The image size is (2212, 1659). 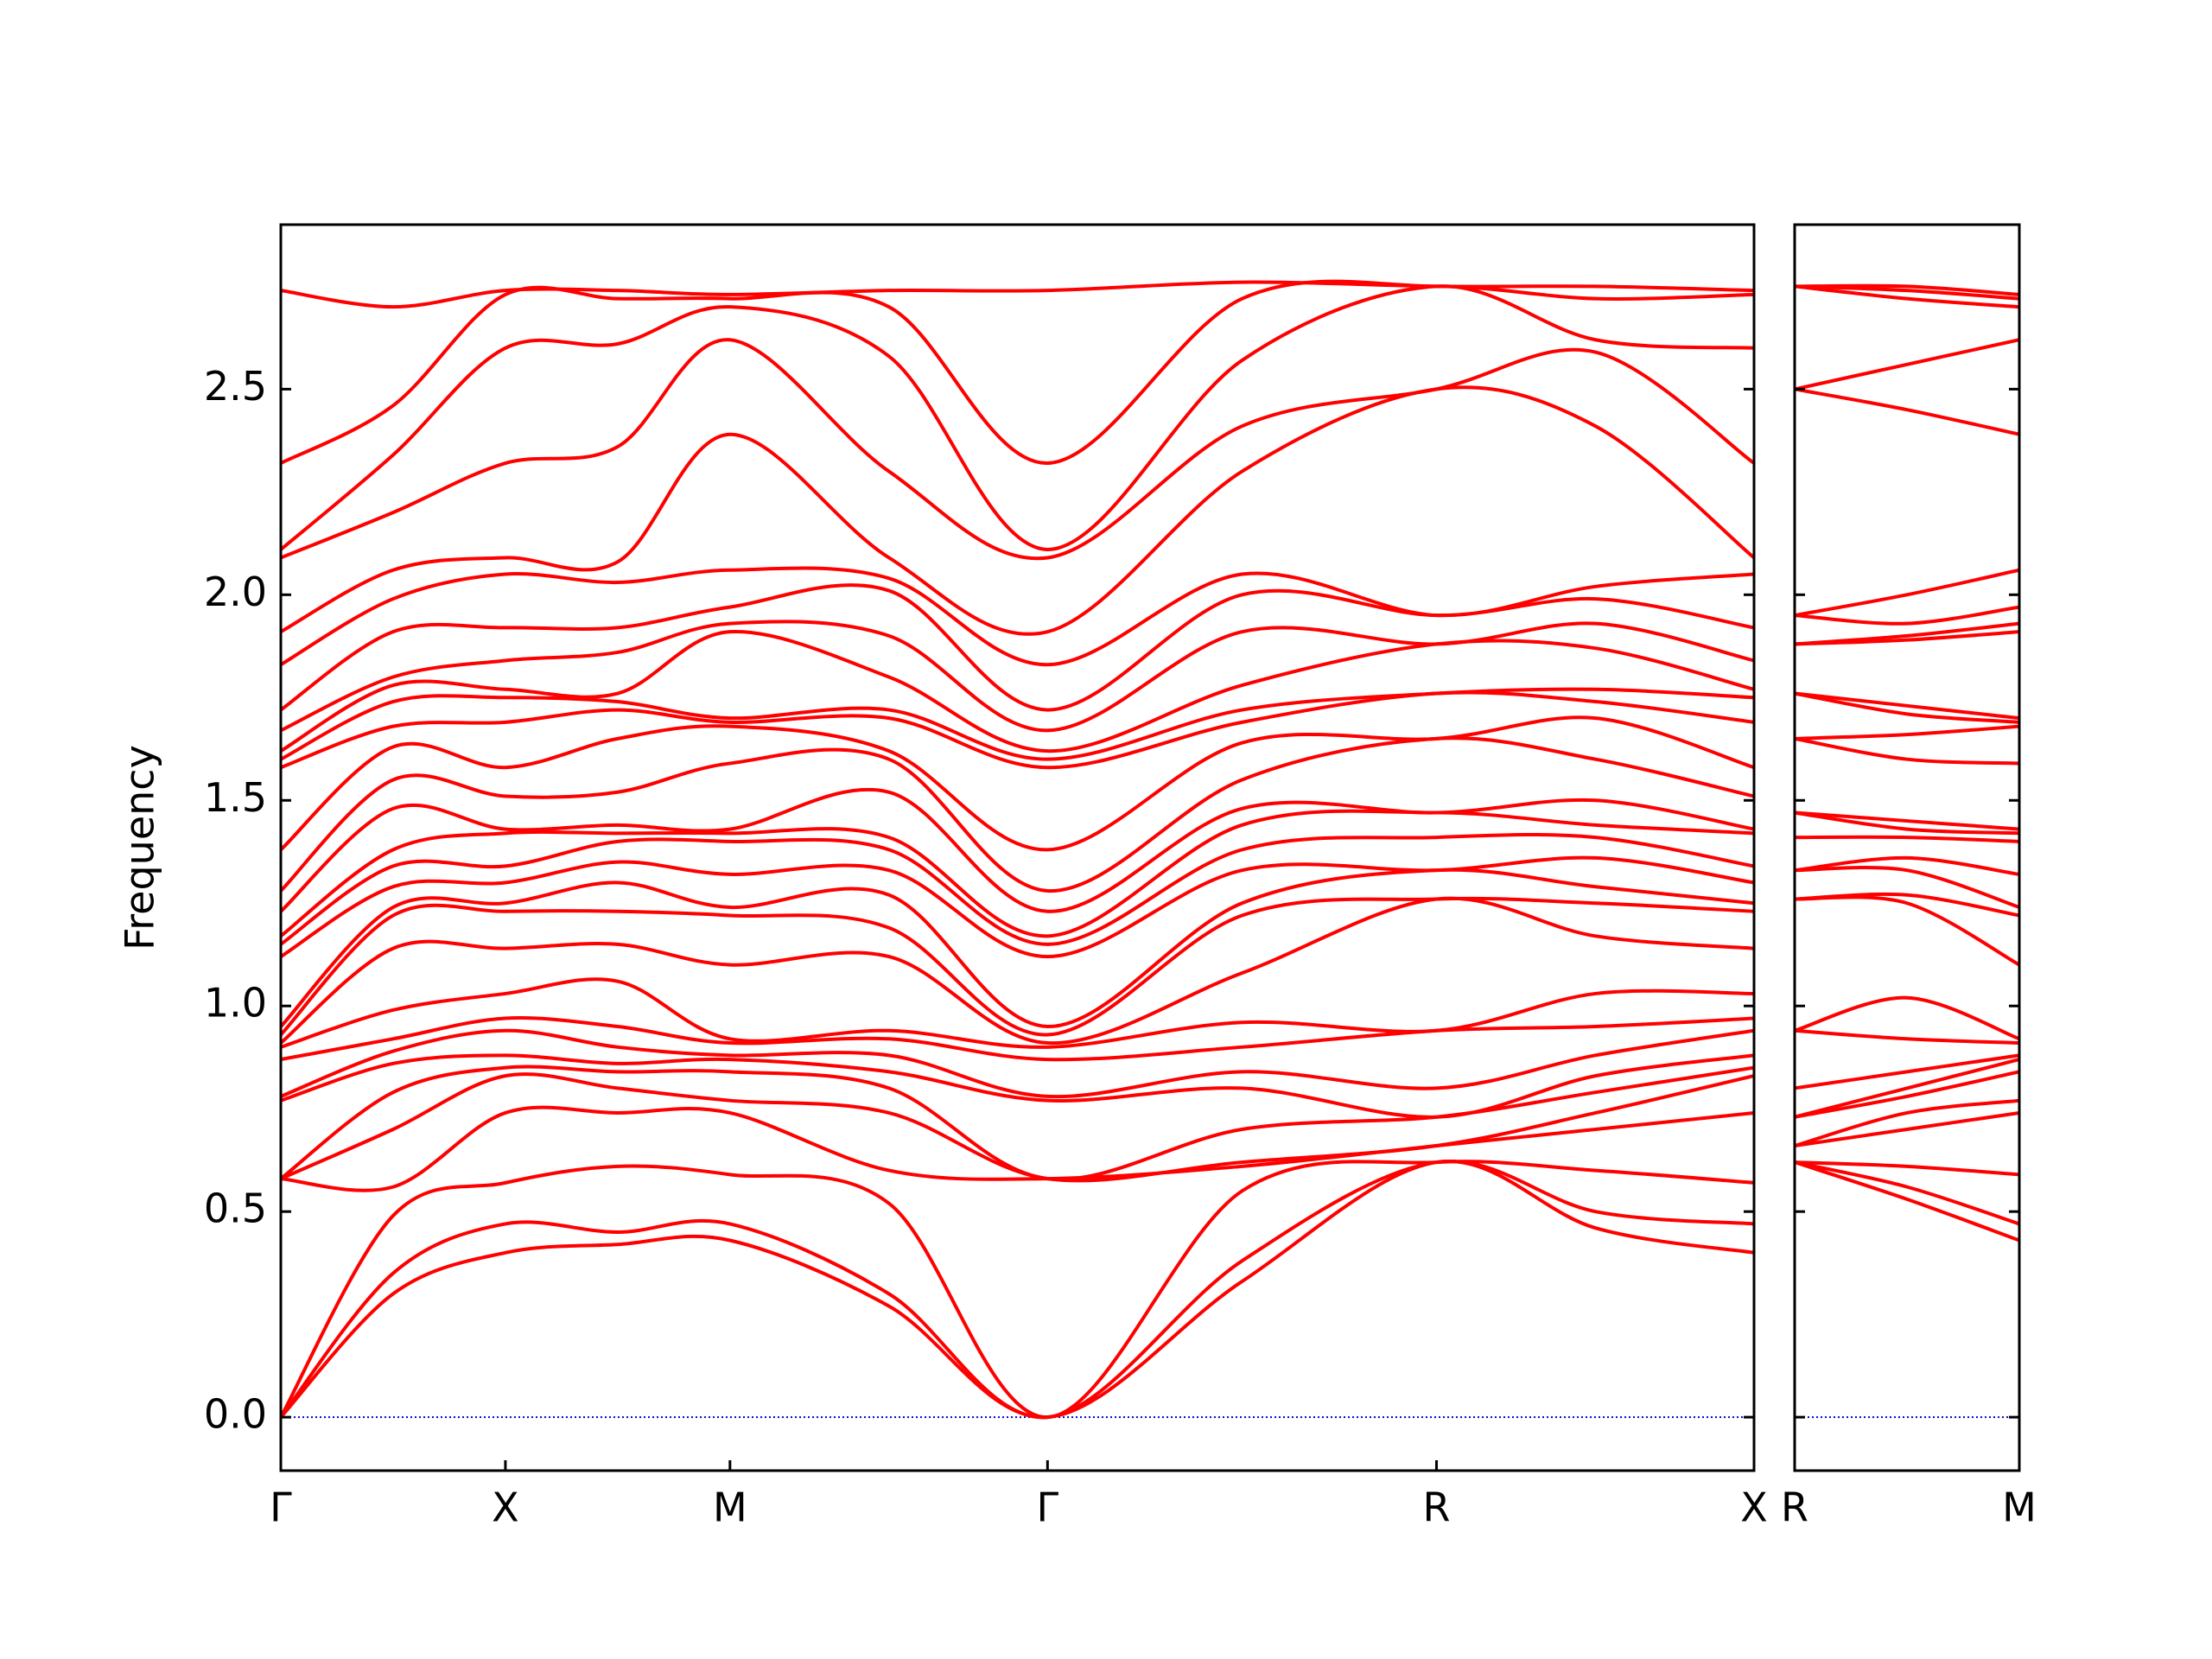 What do you see at coordinates (235, 1208) in the screenshot?
I see `y-tick-label: 0.5` at bounding box center [235, 1208].